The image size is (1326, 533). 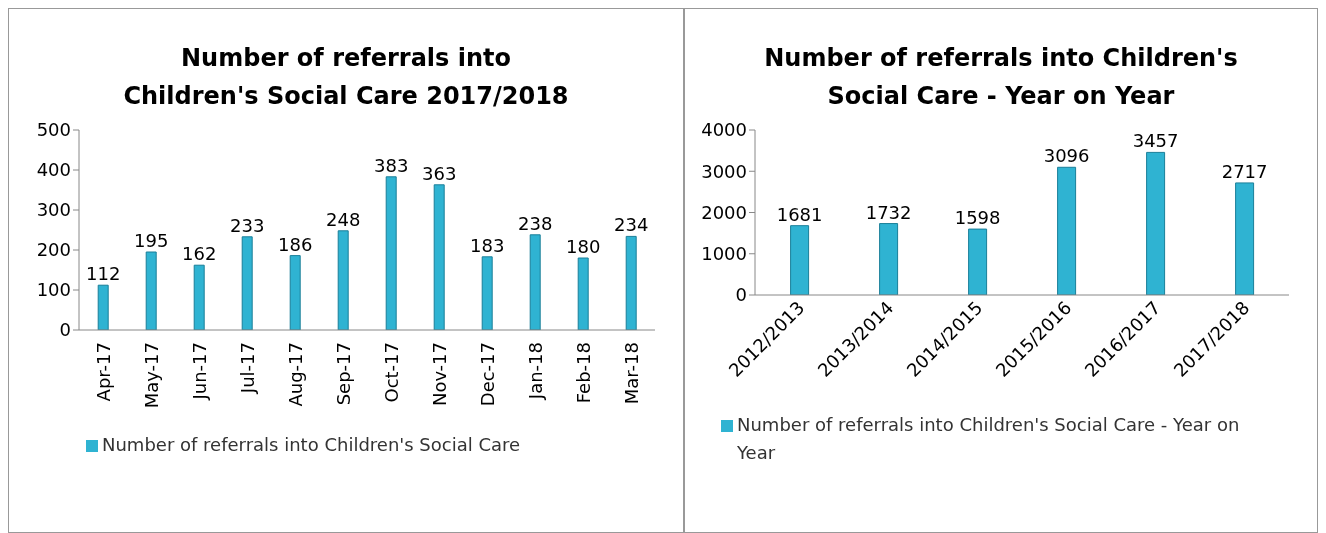 I want to click on data-label: 234, so click(x=631, y=225).